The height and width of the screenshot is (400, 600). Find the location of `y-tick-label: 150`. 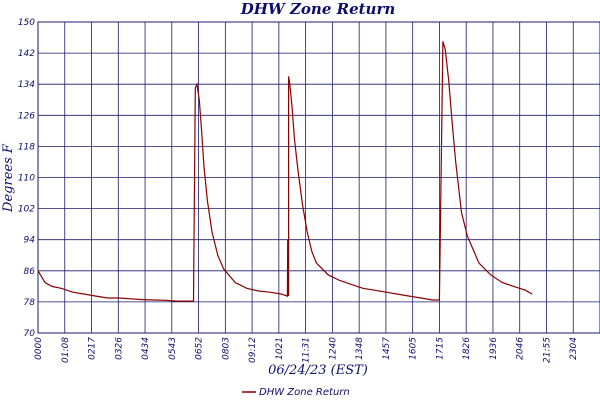

y-tick-label: 150 is located at coordinates (26, 23).